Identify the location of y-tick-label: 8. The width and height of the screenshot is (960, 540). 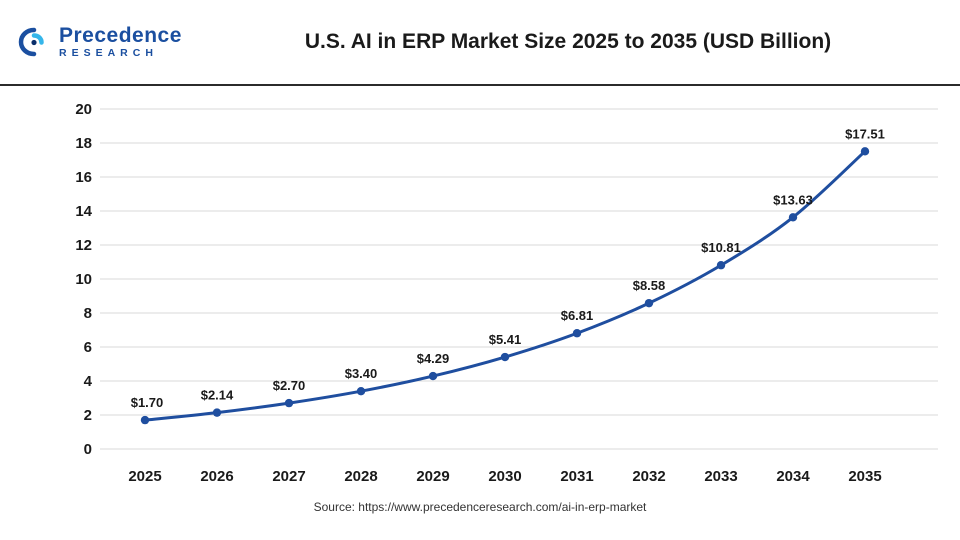
(88, 313).